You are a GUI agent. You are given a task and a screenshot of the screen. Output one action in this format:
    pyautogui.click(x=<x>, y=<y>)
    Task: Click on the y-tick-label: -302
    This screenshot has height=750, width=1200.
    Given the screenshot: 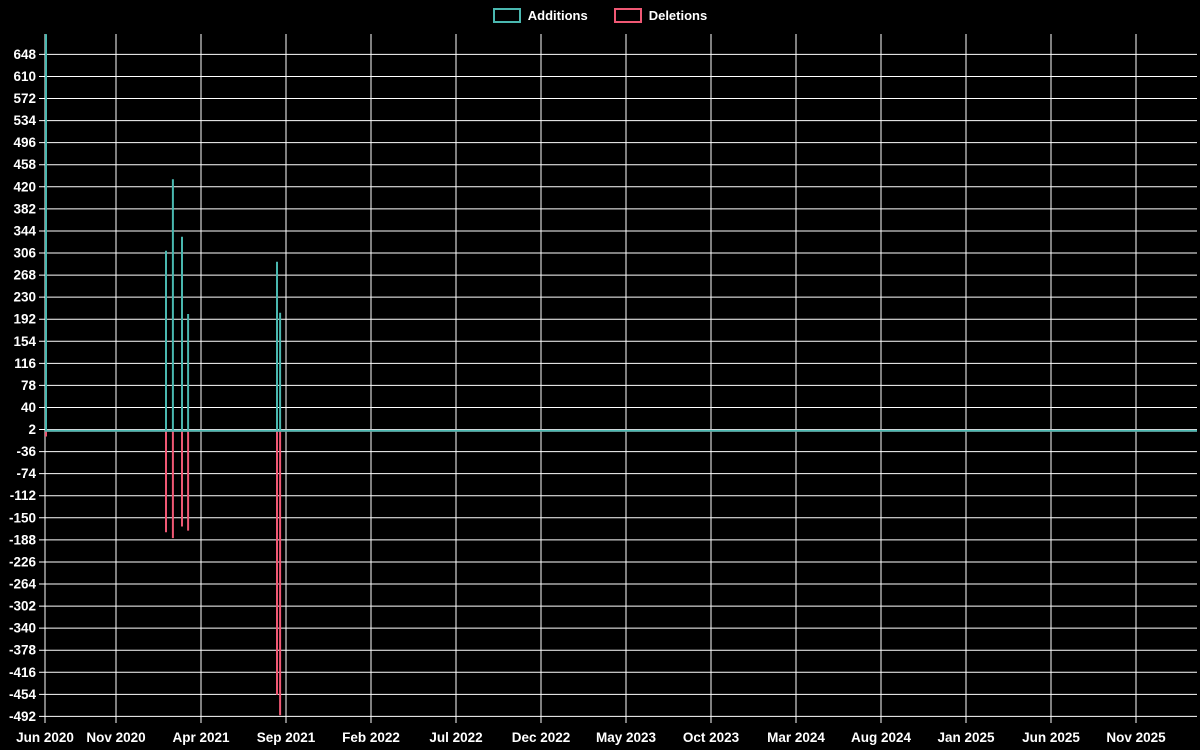 What is the action you would take?
    pyautogui.click(x=22, y=606)
    